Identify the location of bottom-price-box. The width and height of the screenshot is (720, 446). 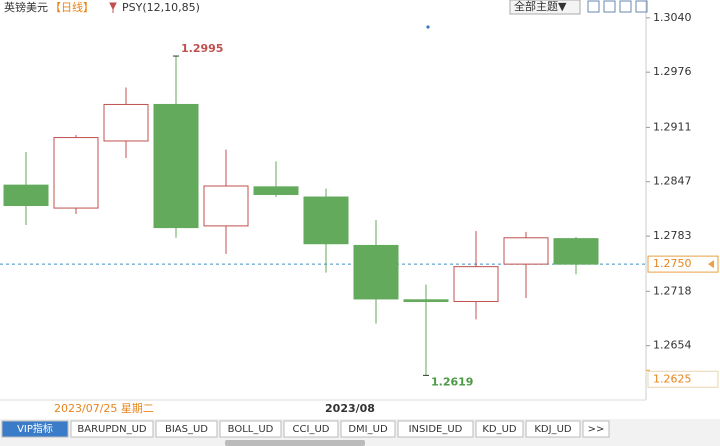
(683, 379).